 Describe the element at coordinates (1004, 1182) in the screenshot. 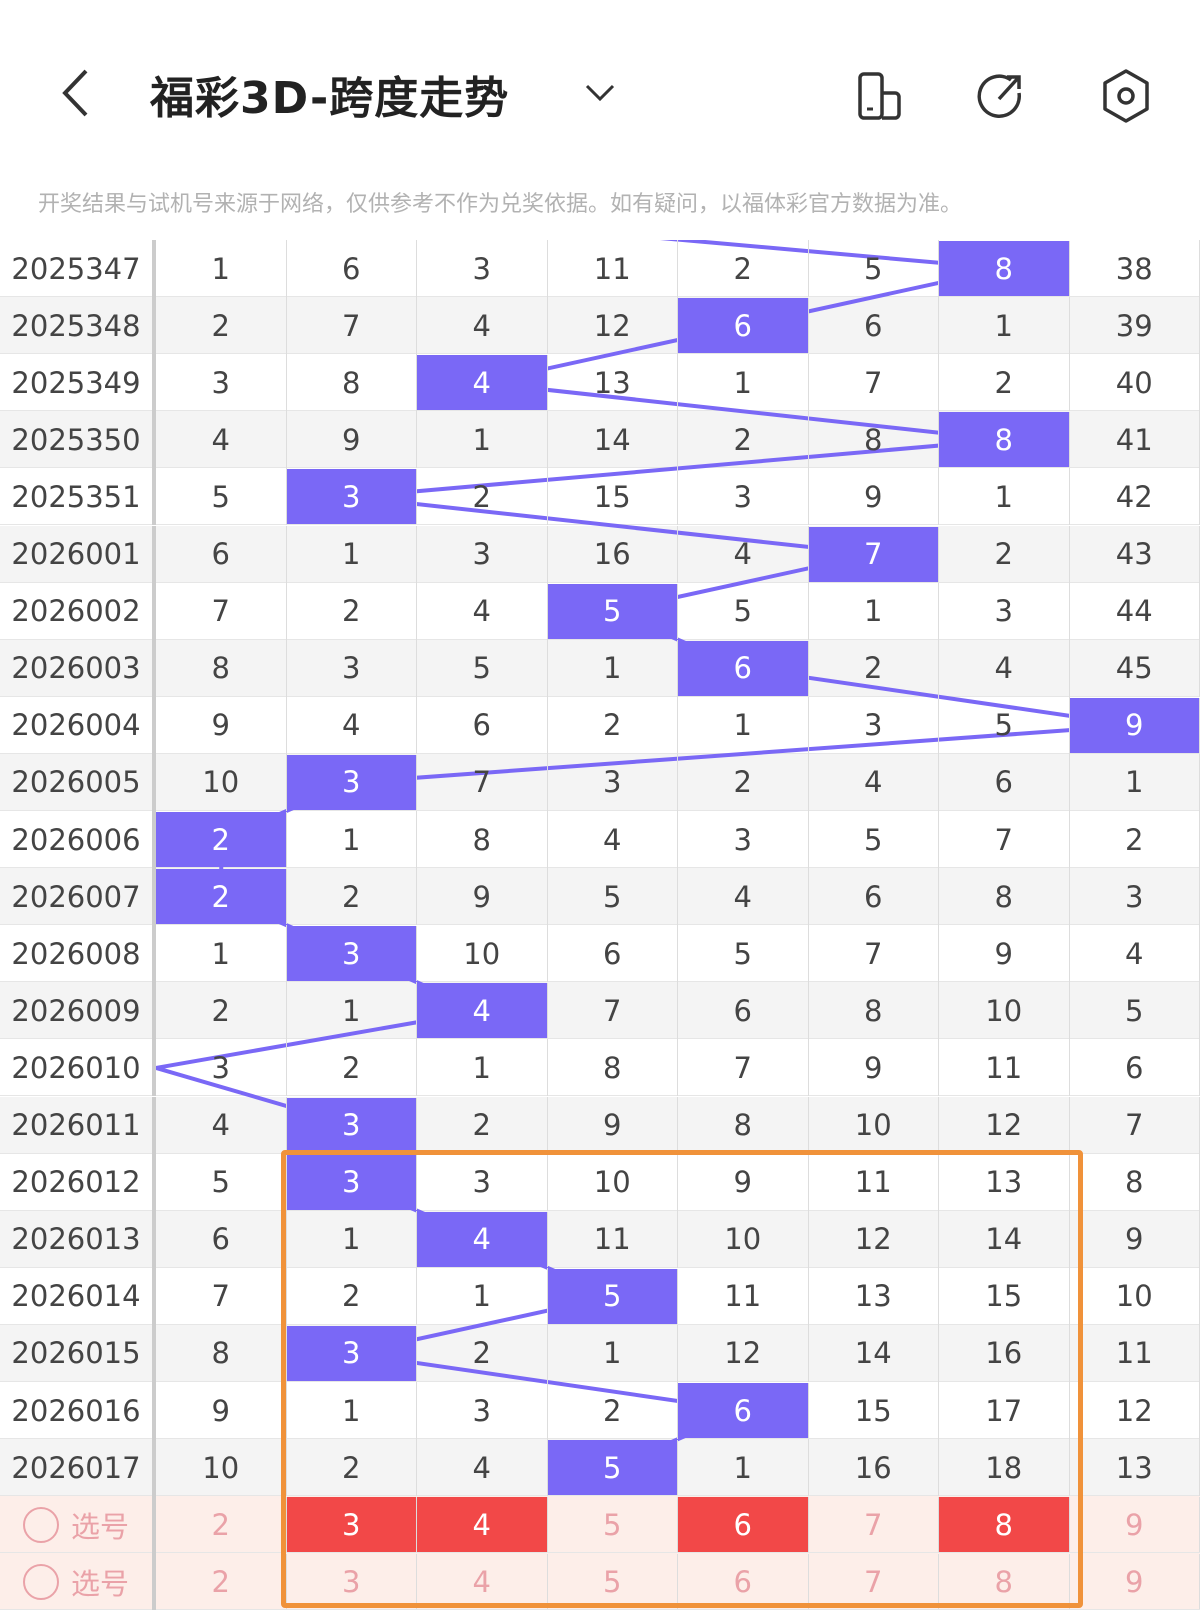

I see `miss-cell: 13` at that location.